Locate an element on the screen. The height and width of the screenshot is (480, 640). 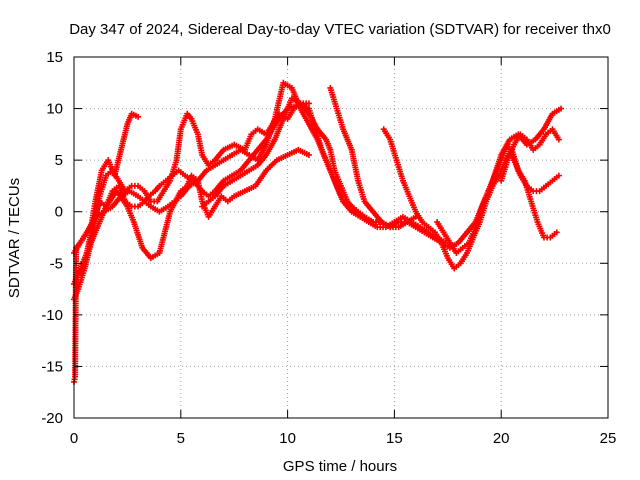
y-tick-label: -10 is located at coordinates (52, 315).